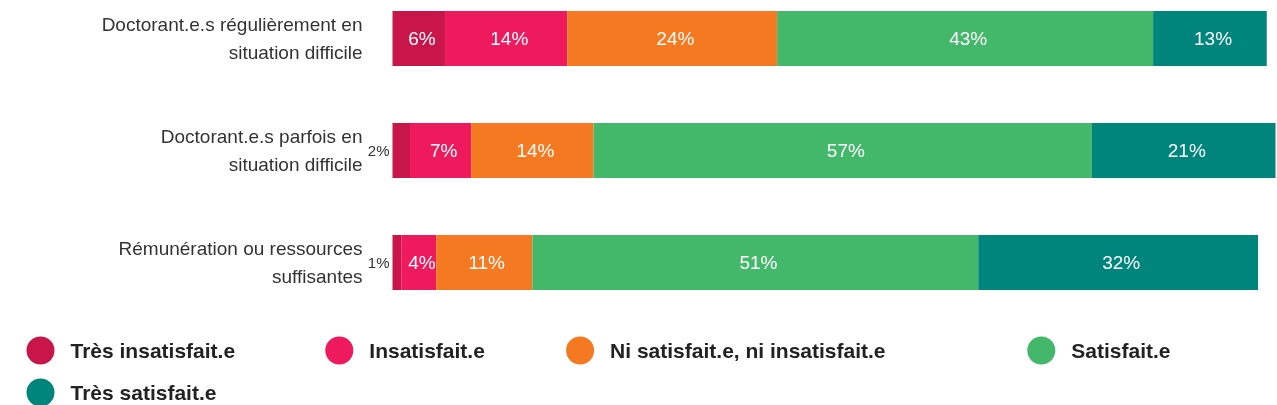 The width and height of the screenshot is (1277, 405). Describe the element at coordinates (443, 150) in the screenshot. I see `data-label: 7%` at that location.